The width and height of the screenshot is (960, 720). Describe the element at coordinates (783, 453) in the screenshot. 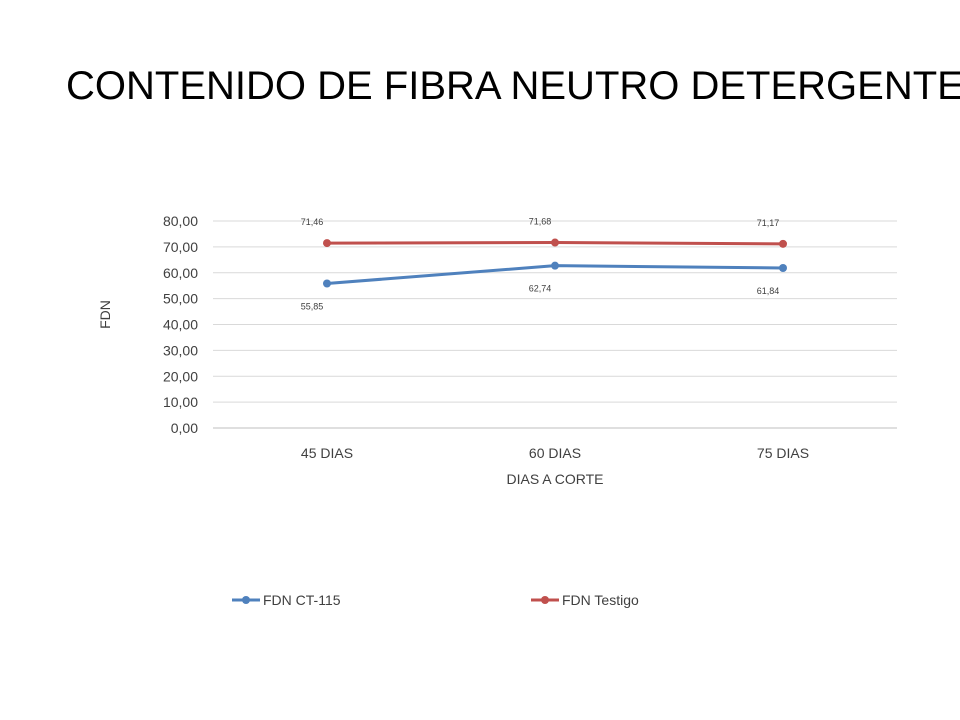

I see `x-tick-label: 75 DIAS` at that location.